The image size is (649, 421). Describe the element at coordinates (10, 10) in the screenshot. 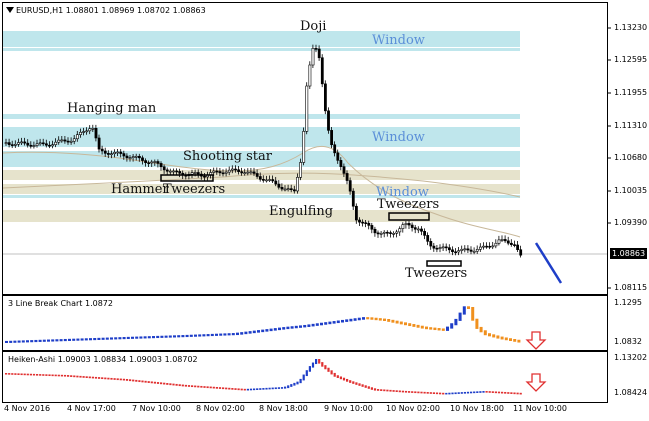

I see `symbol-dropdown-icon` at that location.